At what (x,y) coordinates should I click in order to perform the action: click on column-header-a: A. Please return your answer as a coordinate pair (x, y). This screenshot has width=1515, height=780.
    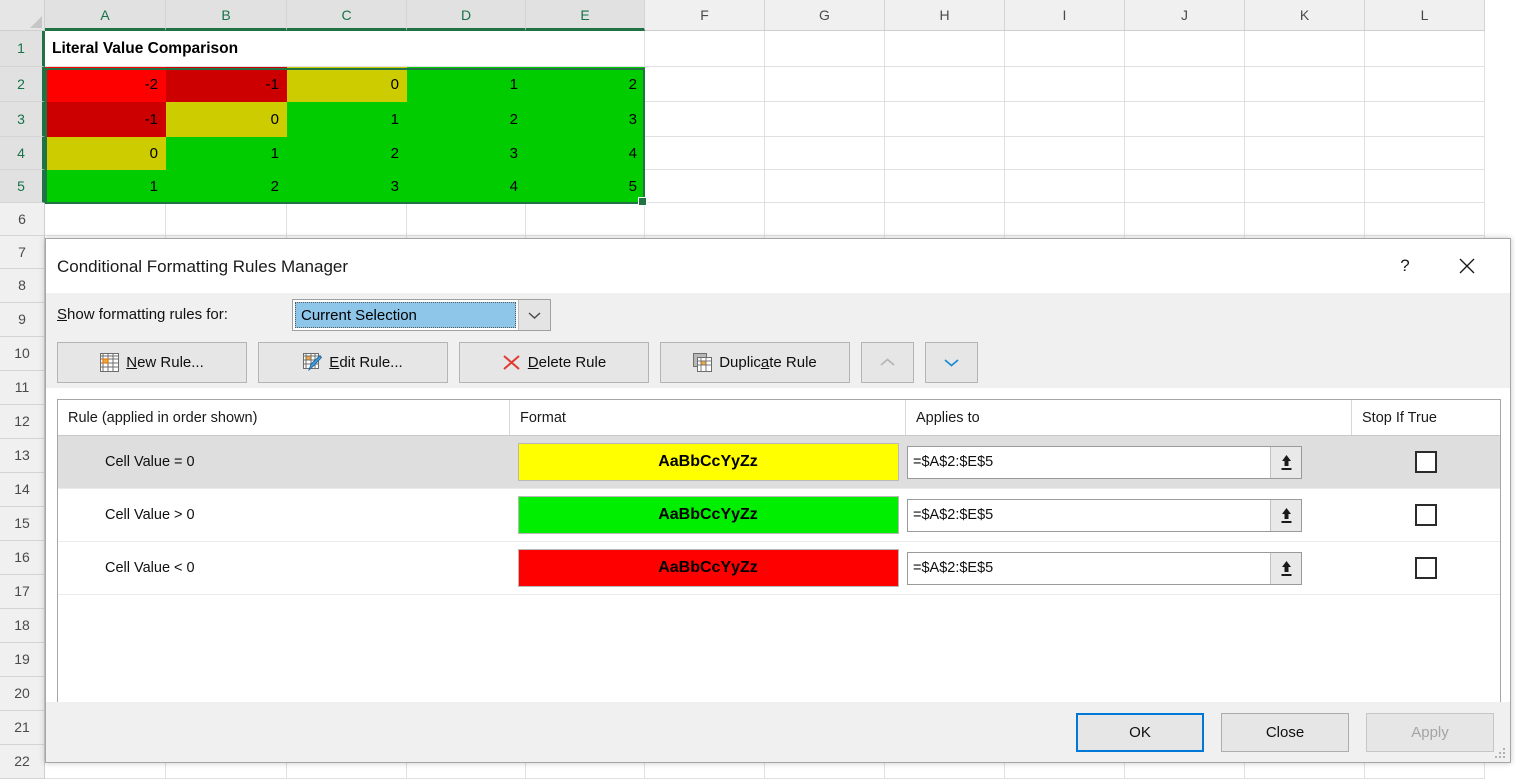
    Looking at the image, I should click on (105, 15).